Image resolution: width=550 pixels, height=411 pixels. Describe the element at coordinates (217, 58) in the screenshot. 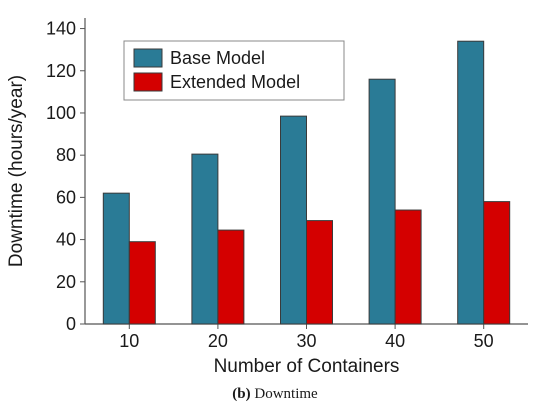

I see `legend-label: Base Model` at that location.